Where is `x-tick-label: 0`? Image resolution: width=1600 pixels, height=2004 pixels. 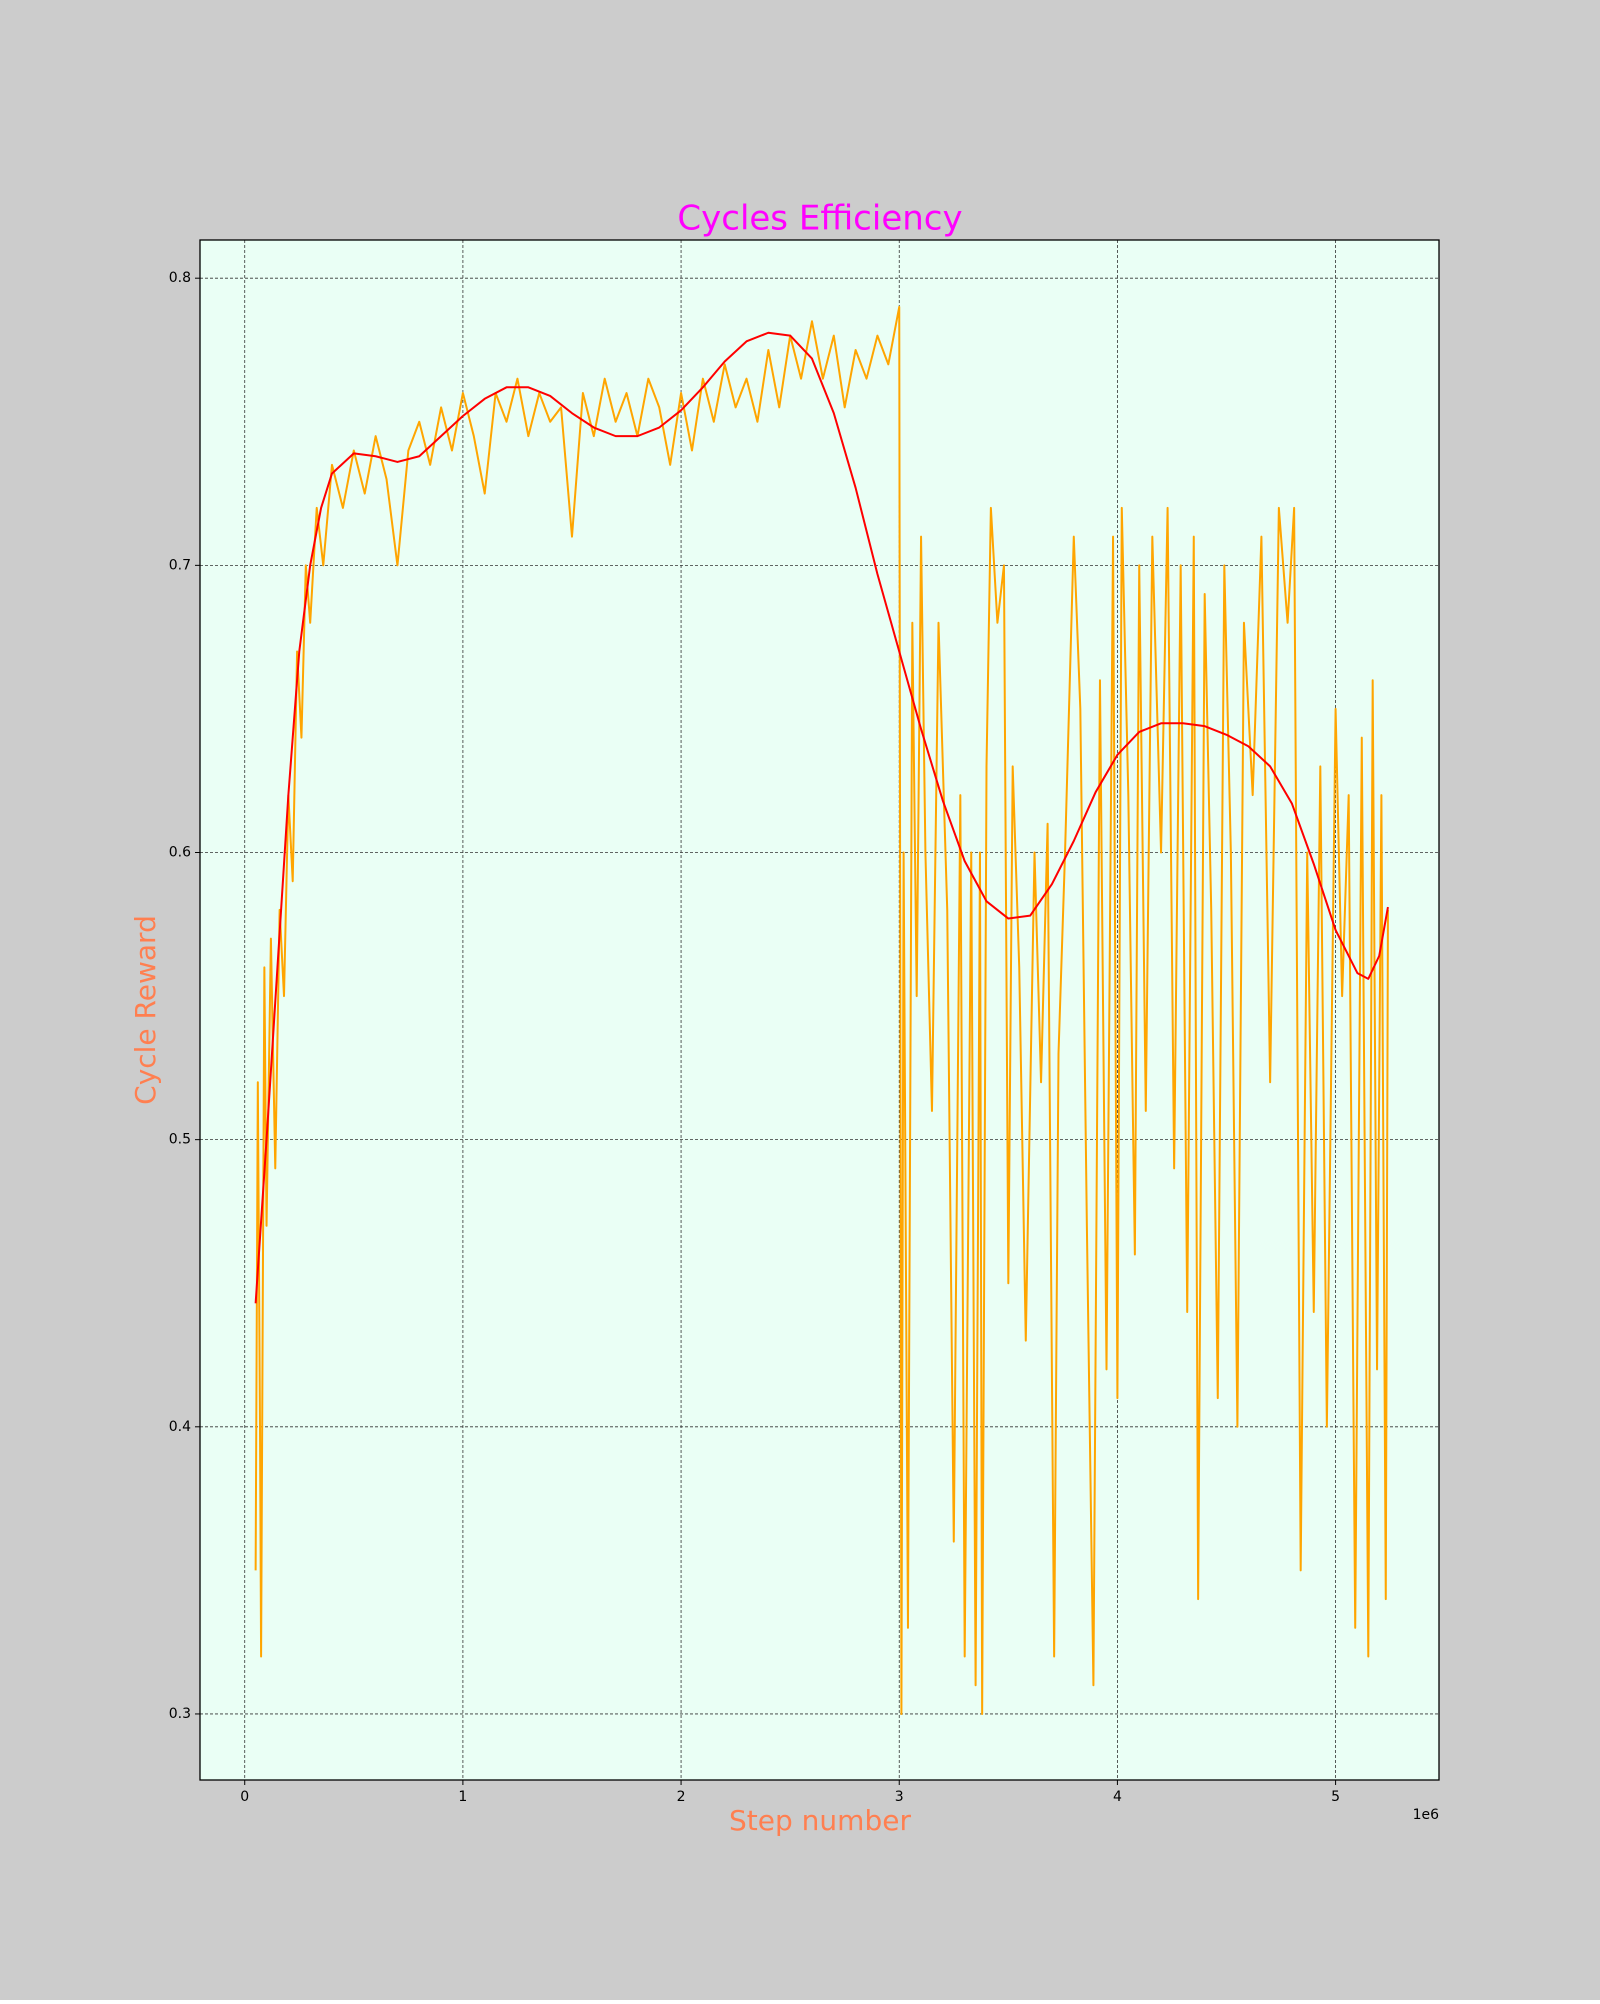
x-tick-label: 0 is located at coordinates (244, 1797).